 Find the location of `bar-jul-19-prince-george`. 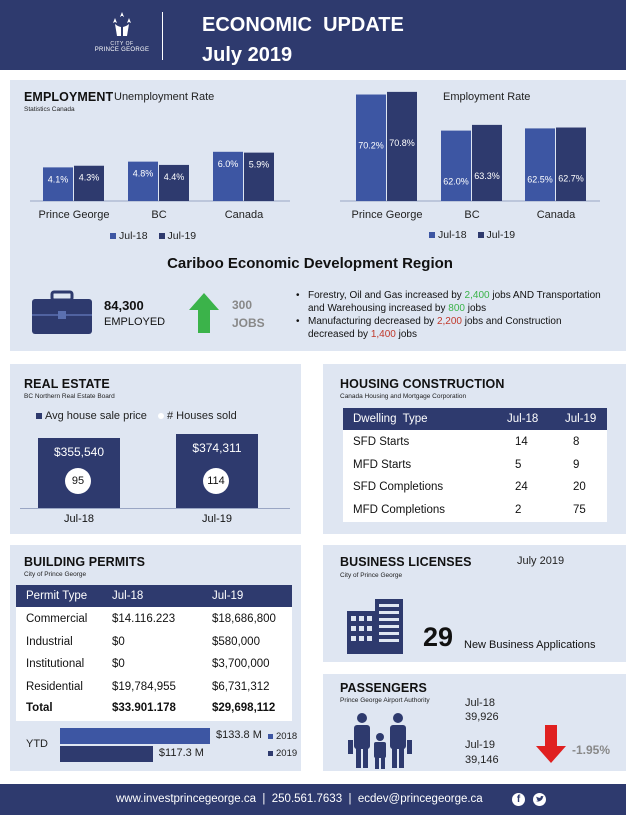

bar-jul-19-prince-george is located at coordinates (402, 146).